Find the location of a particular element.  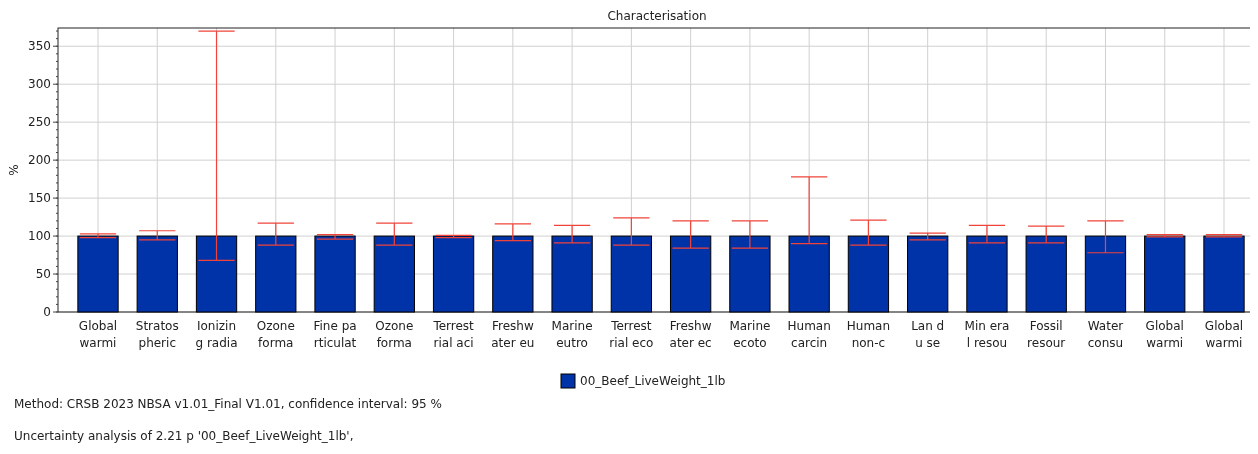

chart-title: Characterisation is located at coordinates (657, 16).